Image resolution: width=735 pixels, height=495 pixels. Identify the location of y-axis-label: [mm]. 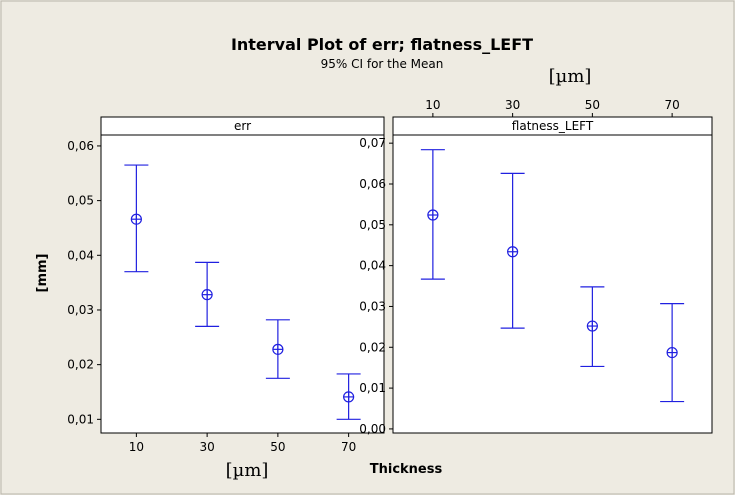
(42, 273).